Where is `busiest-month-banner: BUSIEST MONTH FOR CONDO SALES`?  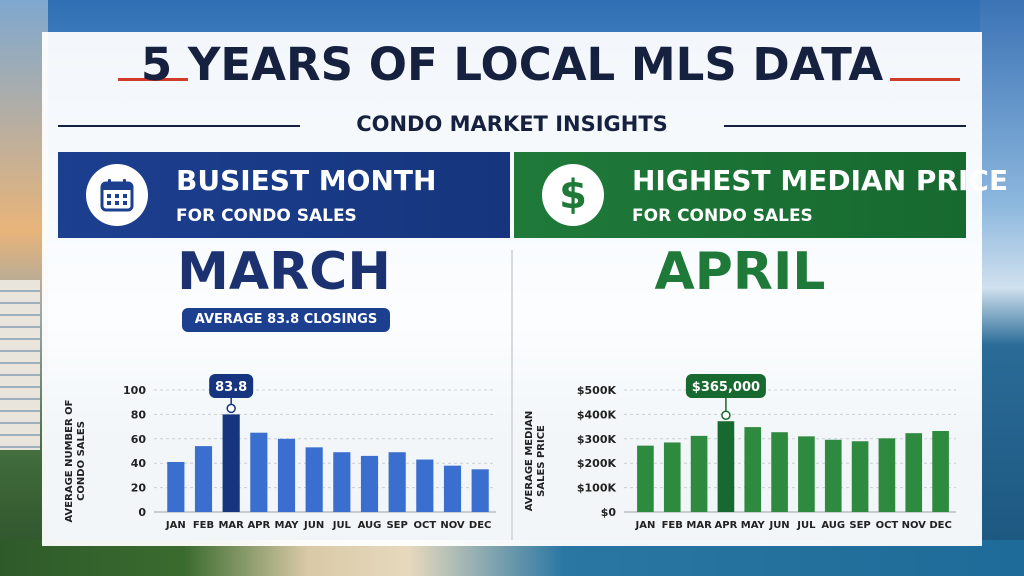
busiest-month-banner: BUSIEST MONTH FOR CONDO SALES is located at coordinates (284, 195).